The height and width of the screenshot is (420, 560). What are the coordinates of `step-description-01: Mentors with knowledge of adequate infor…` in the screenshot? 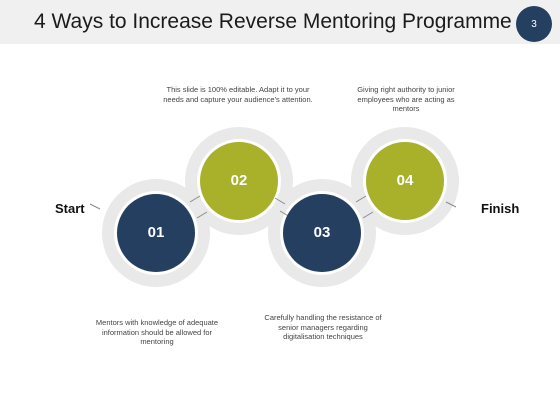 It's located at (157, 332).